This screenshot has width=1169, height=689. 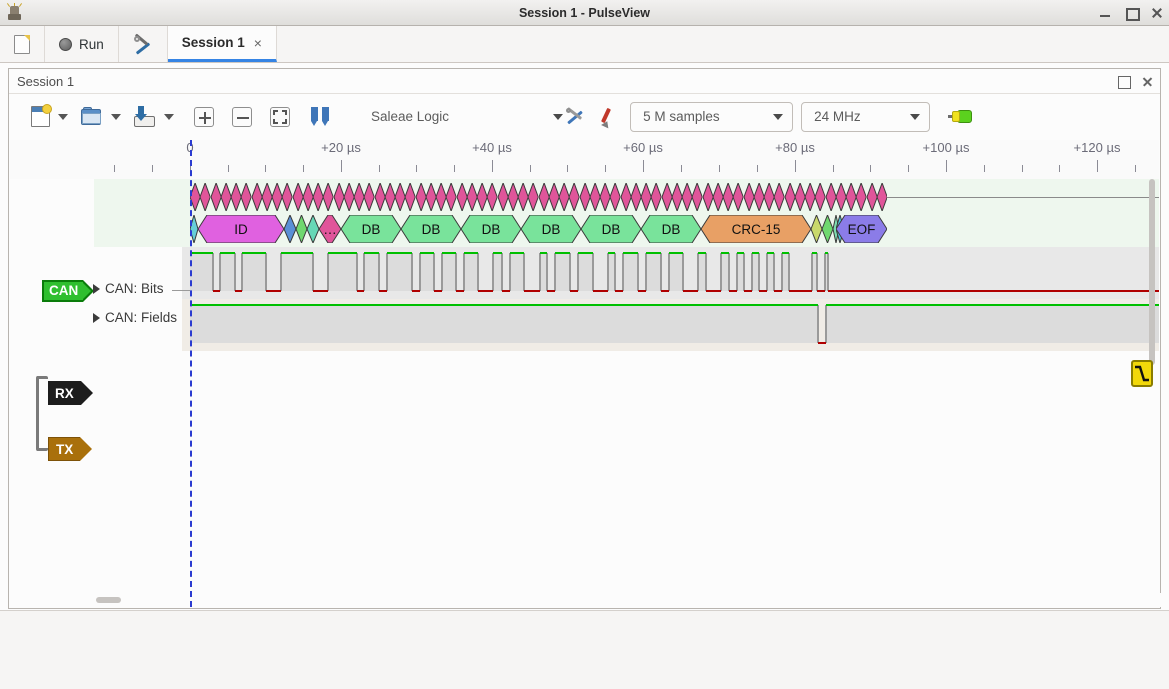 I want to click on can-field-annotation: EOF, so click(x=861, y=229).